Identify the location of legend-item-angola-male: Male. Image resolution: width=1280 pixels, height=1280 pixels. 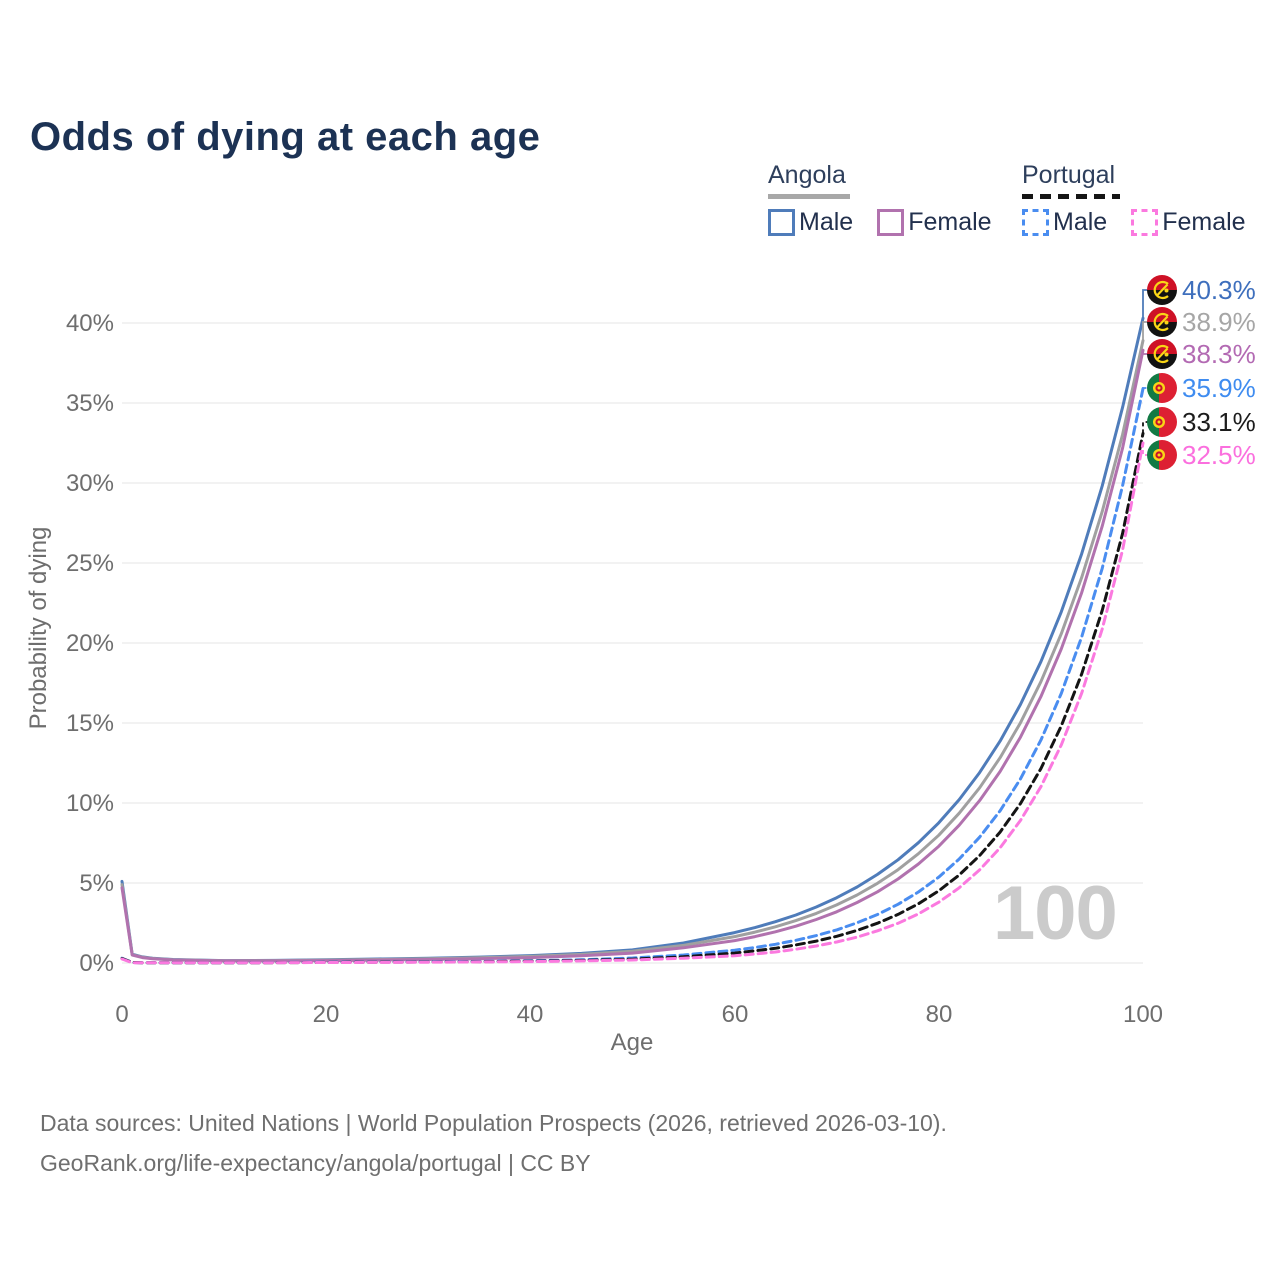
(810, 222).